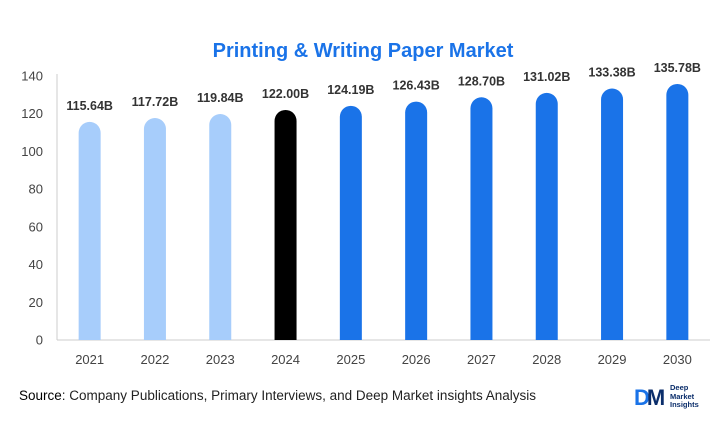 The height and width of the screenshot is (443, 726). What do you see at coordinates (677, 68) in the screenshot?
I see `data-label: 135.78B` at bounding box center [677, 68].